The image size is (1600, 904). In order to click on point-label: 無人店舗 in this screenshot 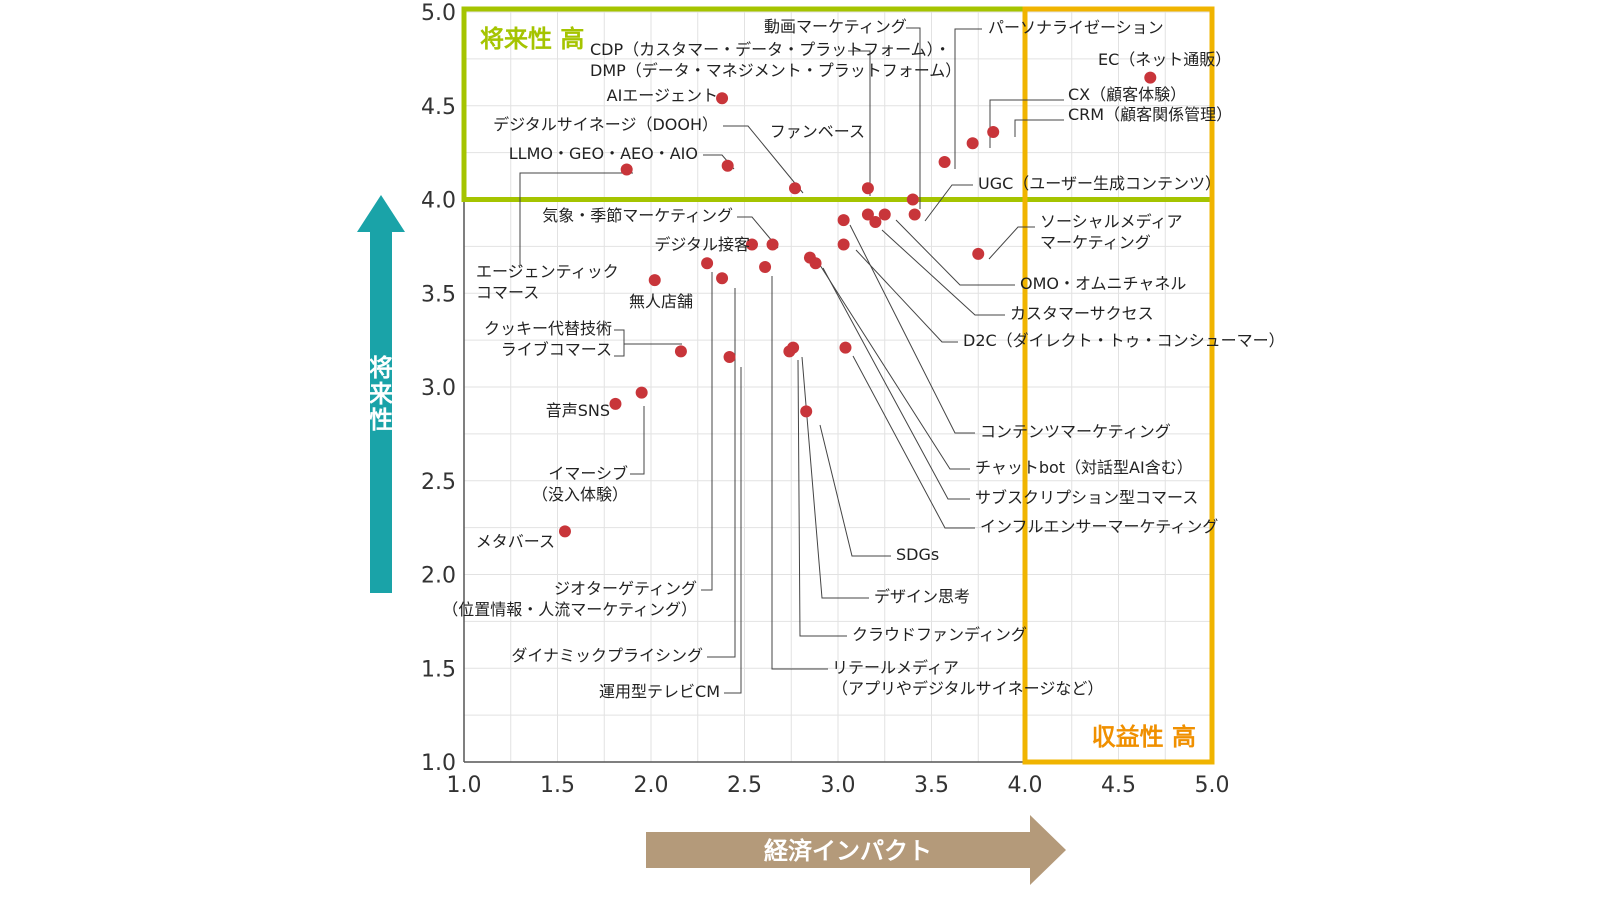, I will do `click(661, 301)`.